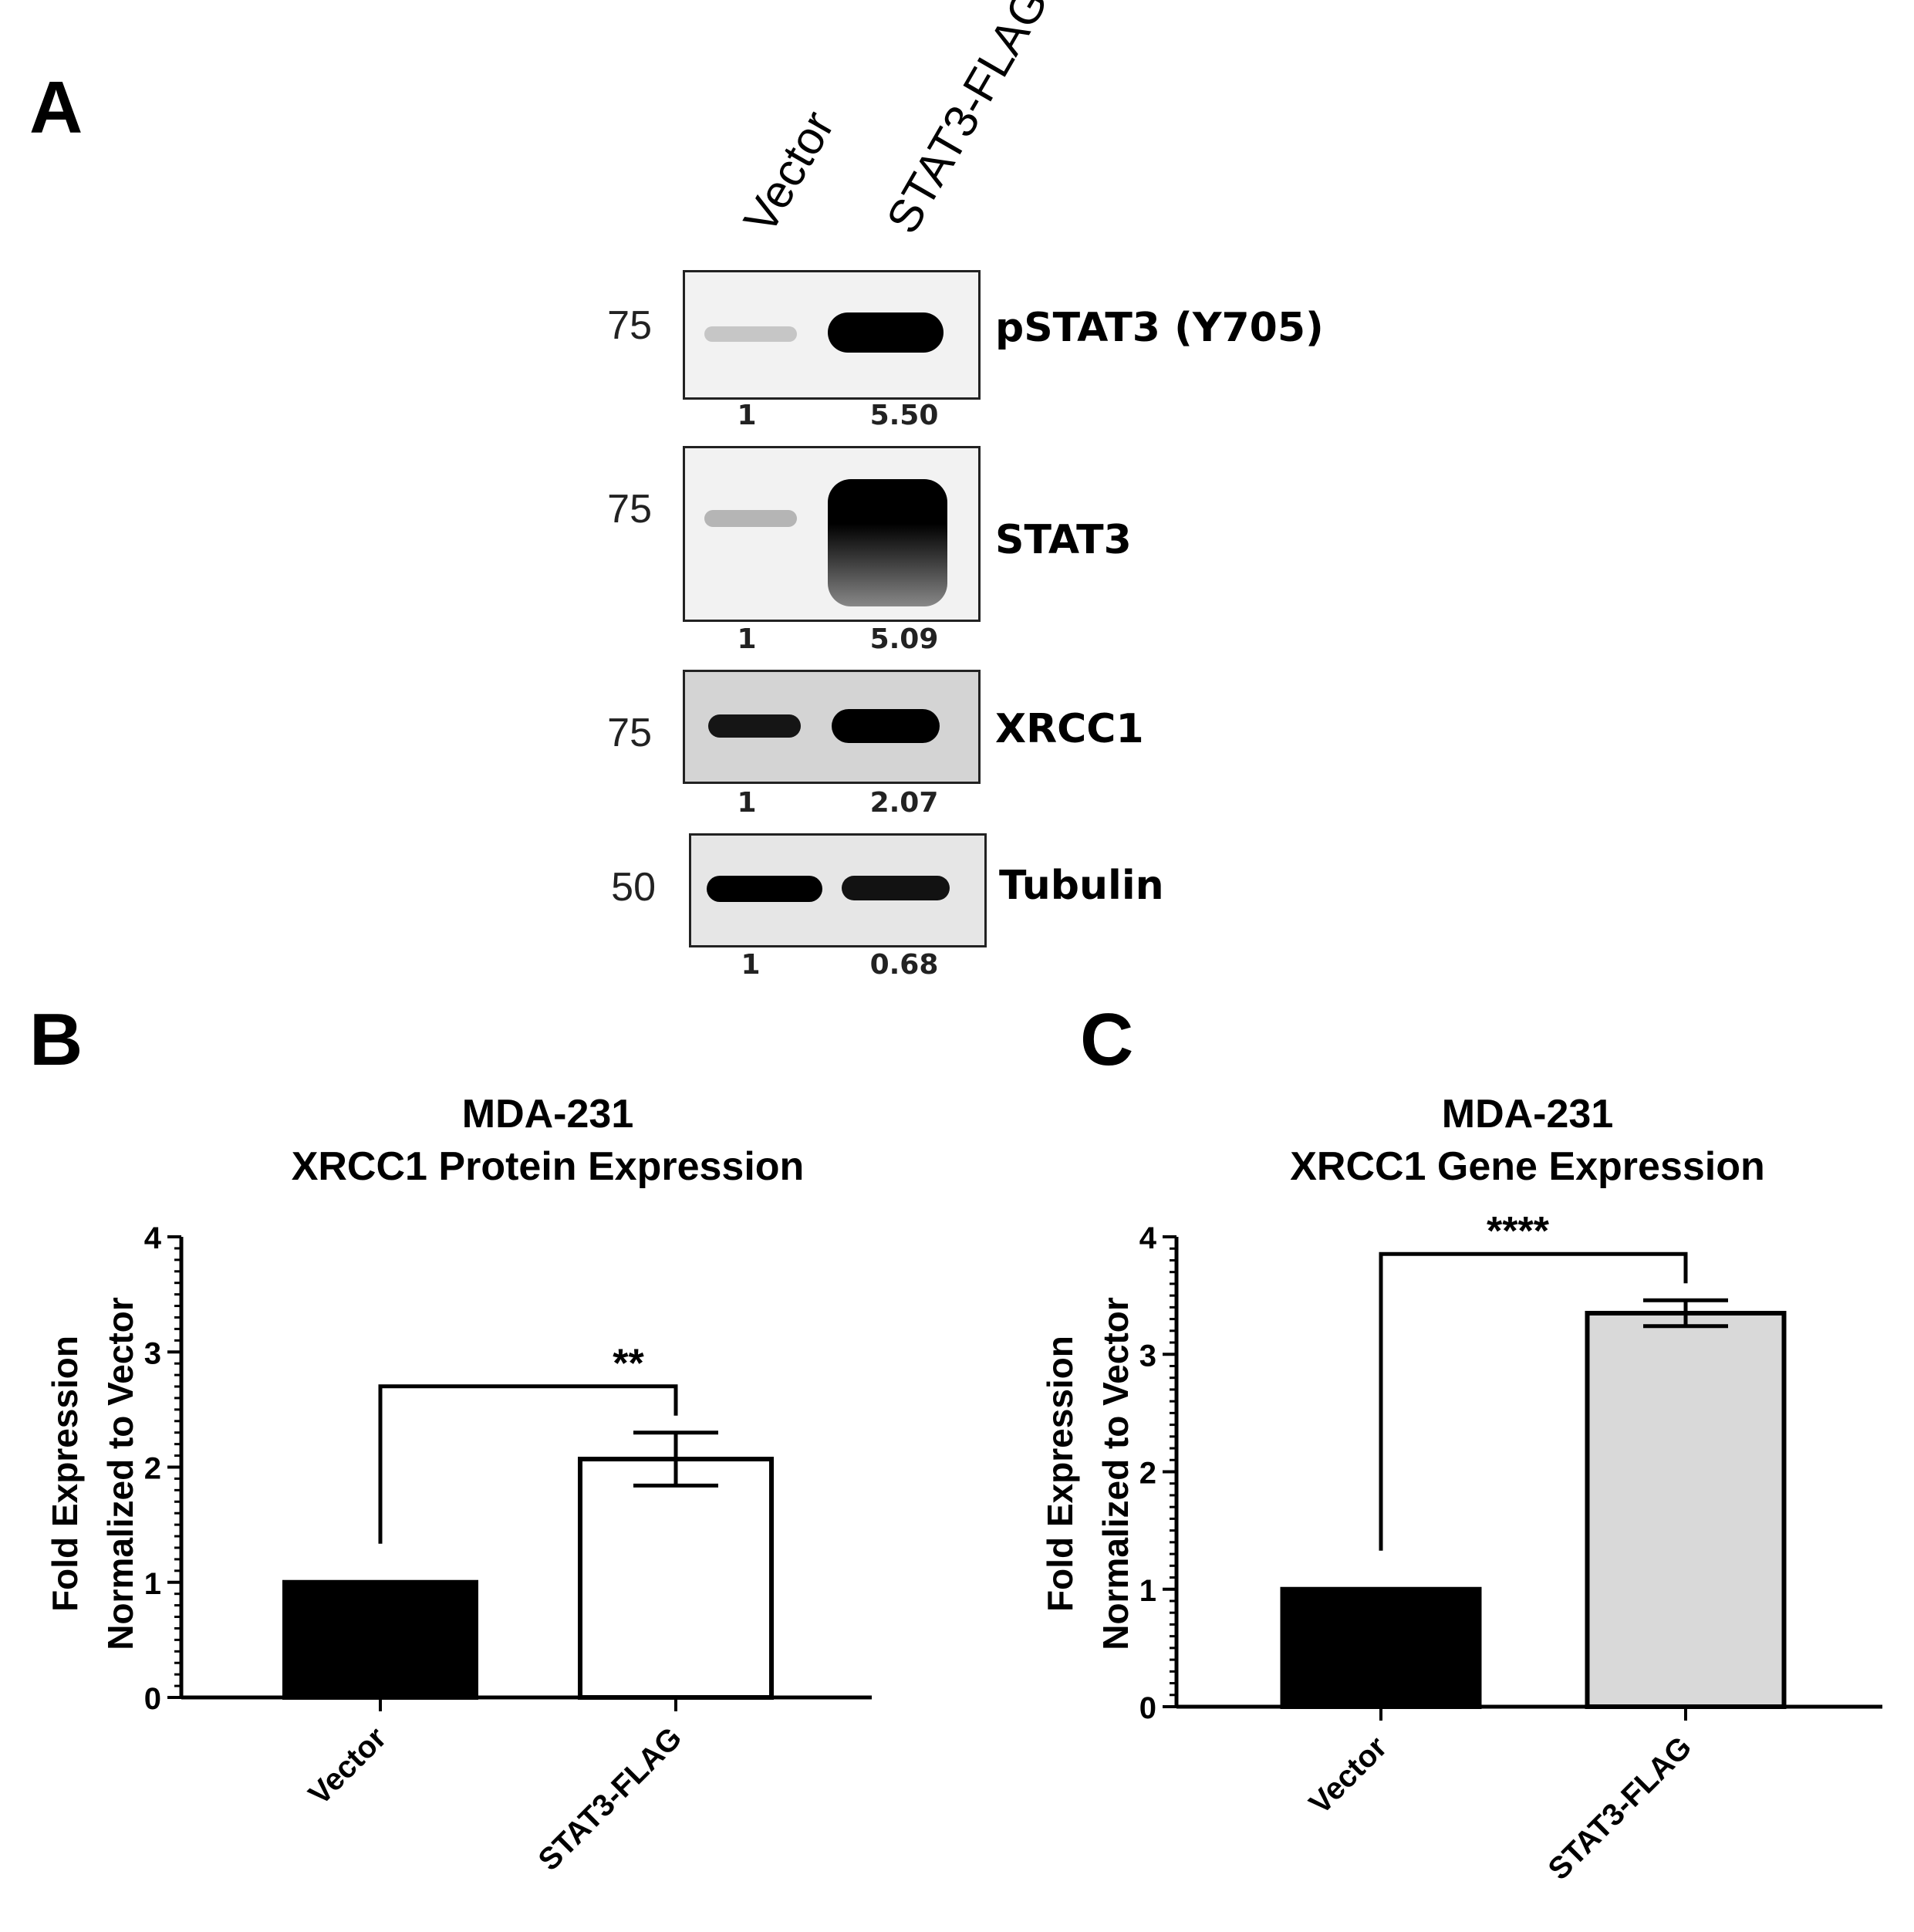 Image resolution: width=1914 pixels, height=1932 pixels. What do you see at coordinates (633, 887) in the screenshot?
I see `molecular-weight-marker: 50` at bounding box center [633, 887].